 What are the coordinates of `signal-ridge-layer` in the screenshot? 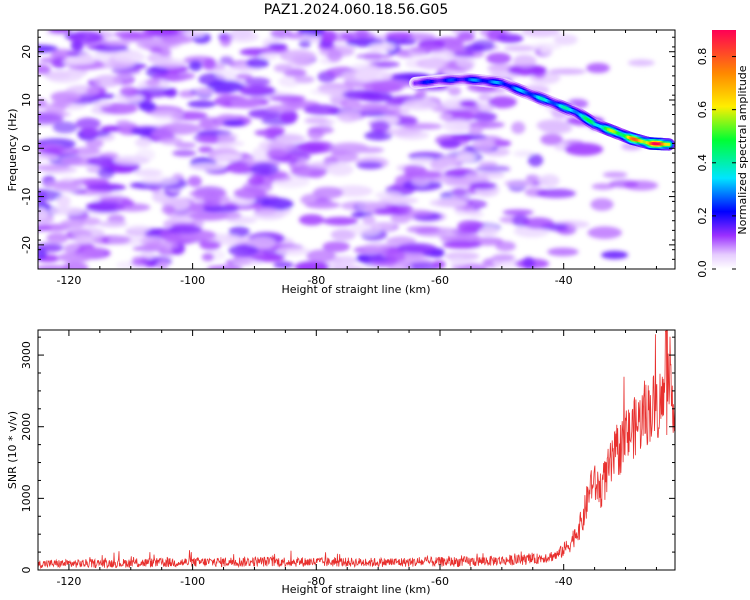 It's located at (542, 111).